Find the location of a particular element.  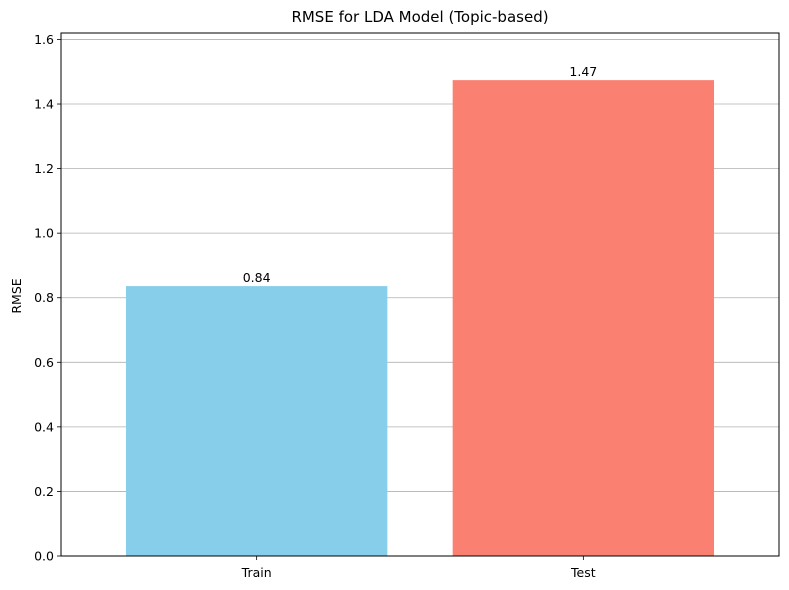

y-axis-ticks: 0.0 0.2 0.4 0.6 0.8 1.0 1.2 1.4 1.6 is located at coordinates (47, 298).